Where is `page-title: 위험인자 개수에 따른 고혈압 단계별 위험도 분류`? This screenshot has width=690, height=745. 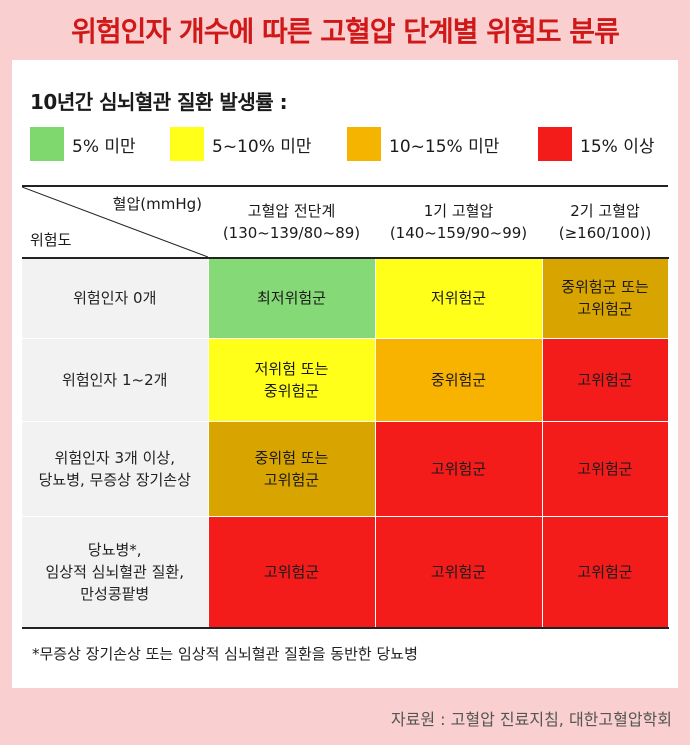 page-title: 위험인자 개수에 따른 고혈압 단계별 위험도 분류 is located at coordinates (345, 31).